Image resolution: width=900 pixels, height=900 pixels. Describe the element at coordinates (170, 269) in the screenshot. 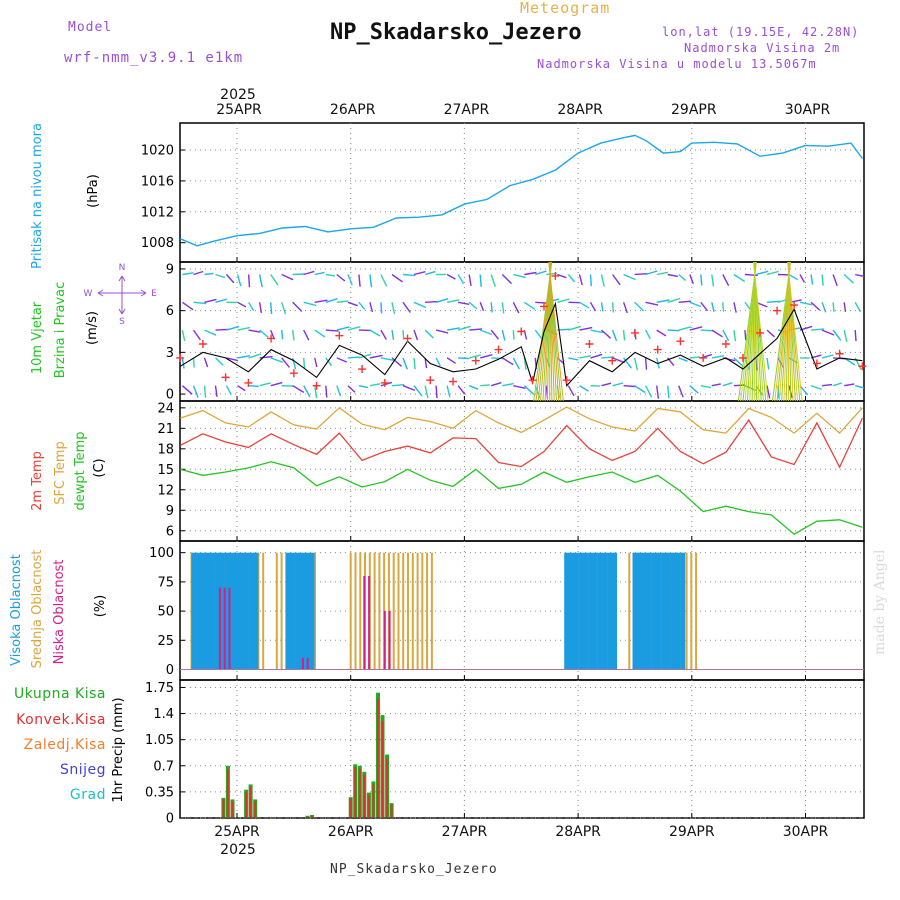

I see `y-tick-label: 9` at that location.